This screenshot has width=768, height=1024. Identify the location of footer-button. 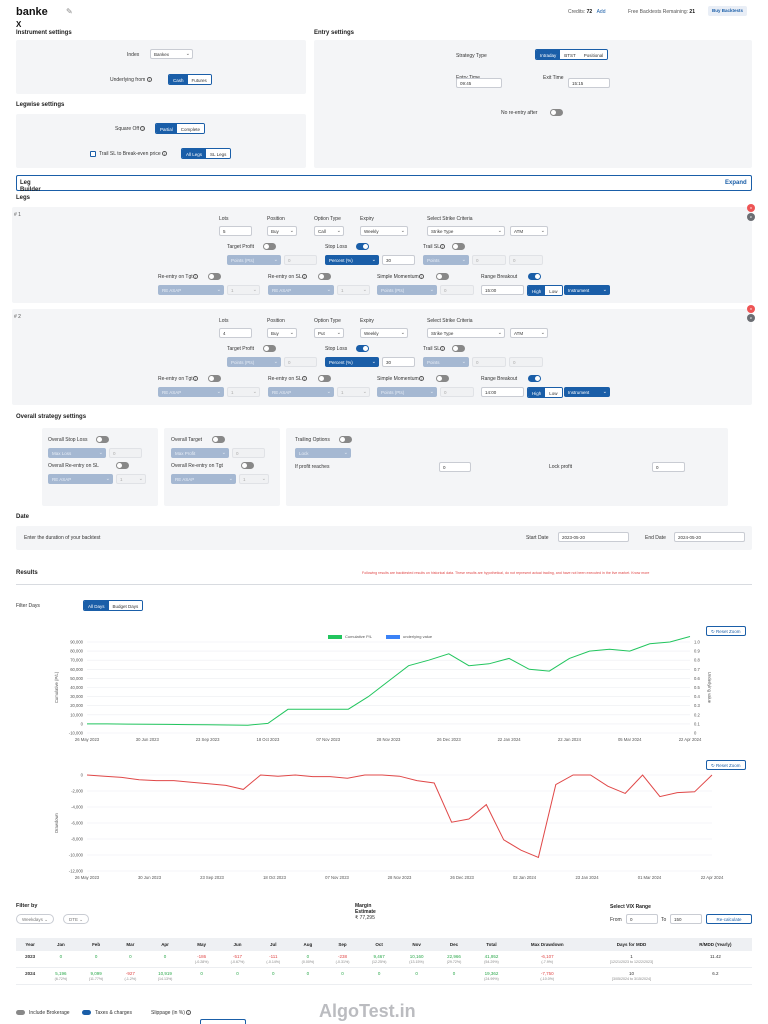
(223, 1021).